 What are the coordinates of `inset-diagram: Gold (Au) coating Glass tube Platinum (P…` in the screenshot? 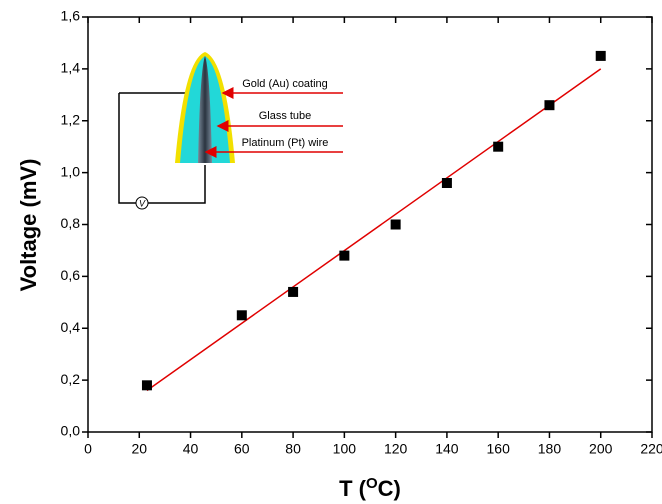 It's located at (230, 131).